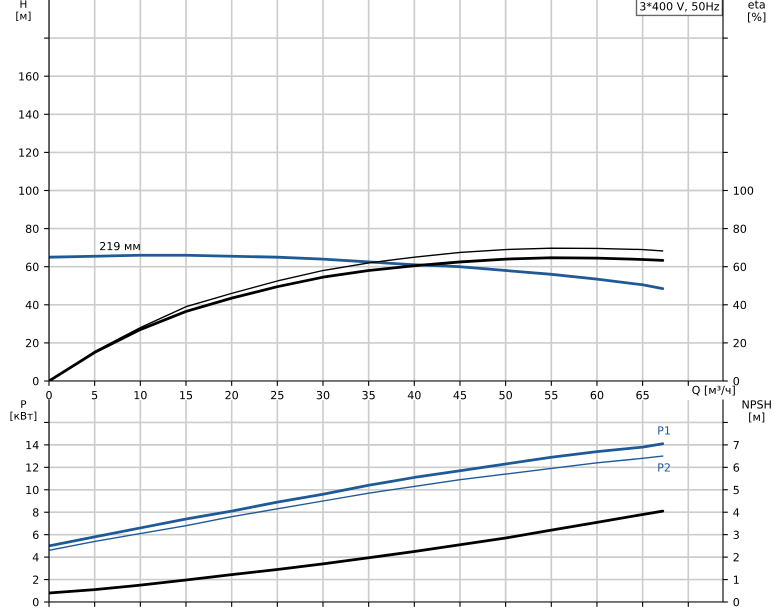 This screenshot has width=774, height=611. I want to click on y-tick-label: 8, so click(35, 512).